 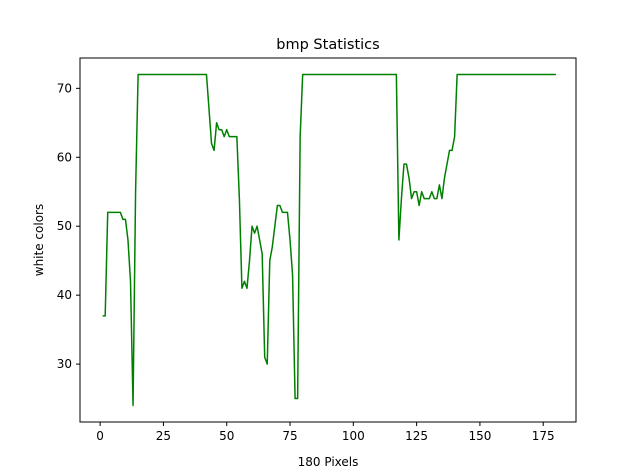 What do you see at coordinates (416, 436) in the screenshot?
I see `x-tick-label: 125` at bounding box center [416, 436].